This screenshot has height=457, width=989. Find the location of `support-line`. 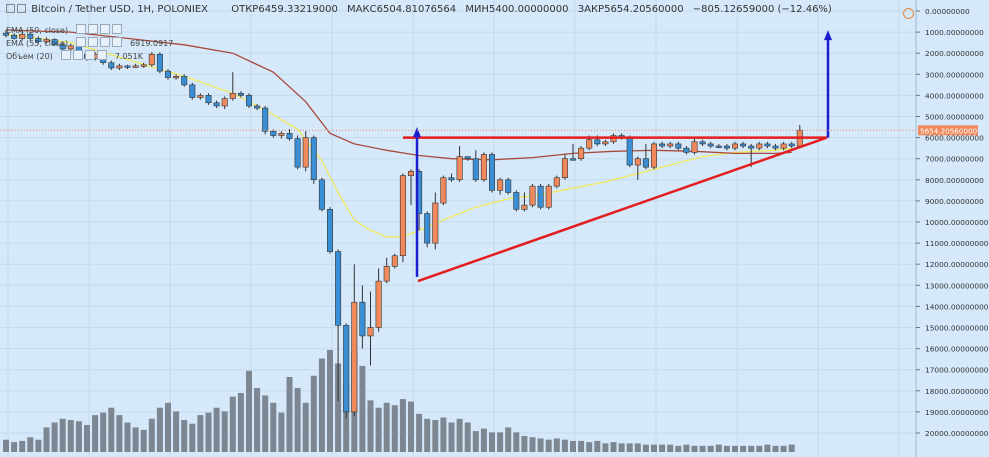

support-line is located at coordinates (622, 209).